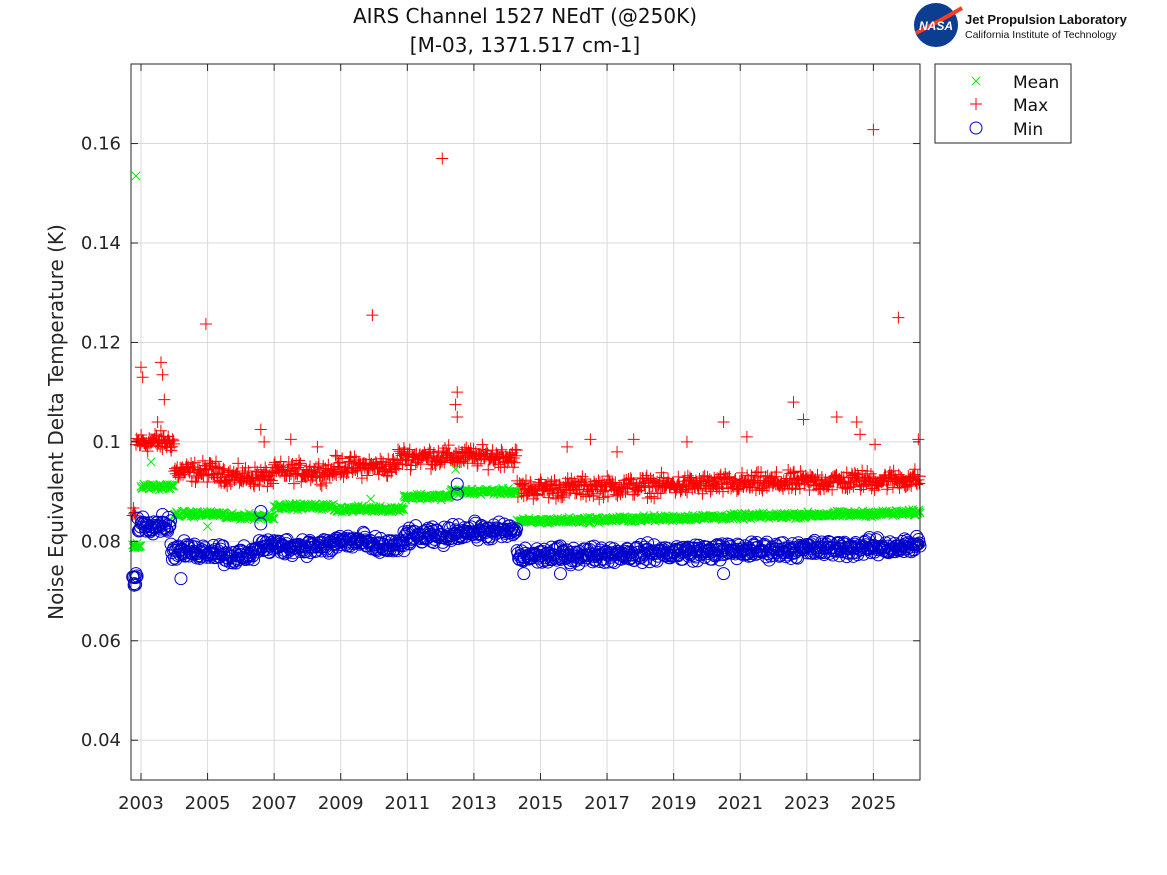  I want to click on nasa-wordmark: NASA, so click(936, 26).